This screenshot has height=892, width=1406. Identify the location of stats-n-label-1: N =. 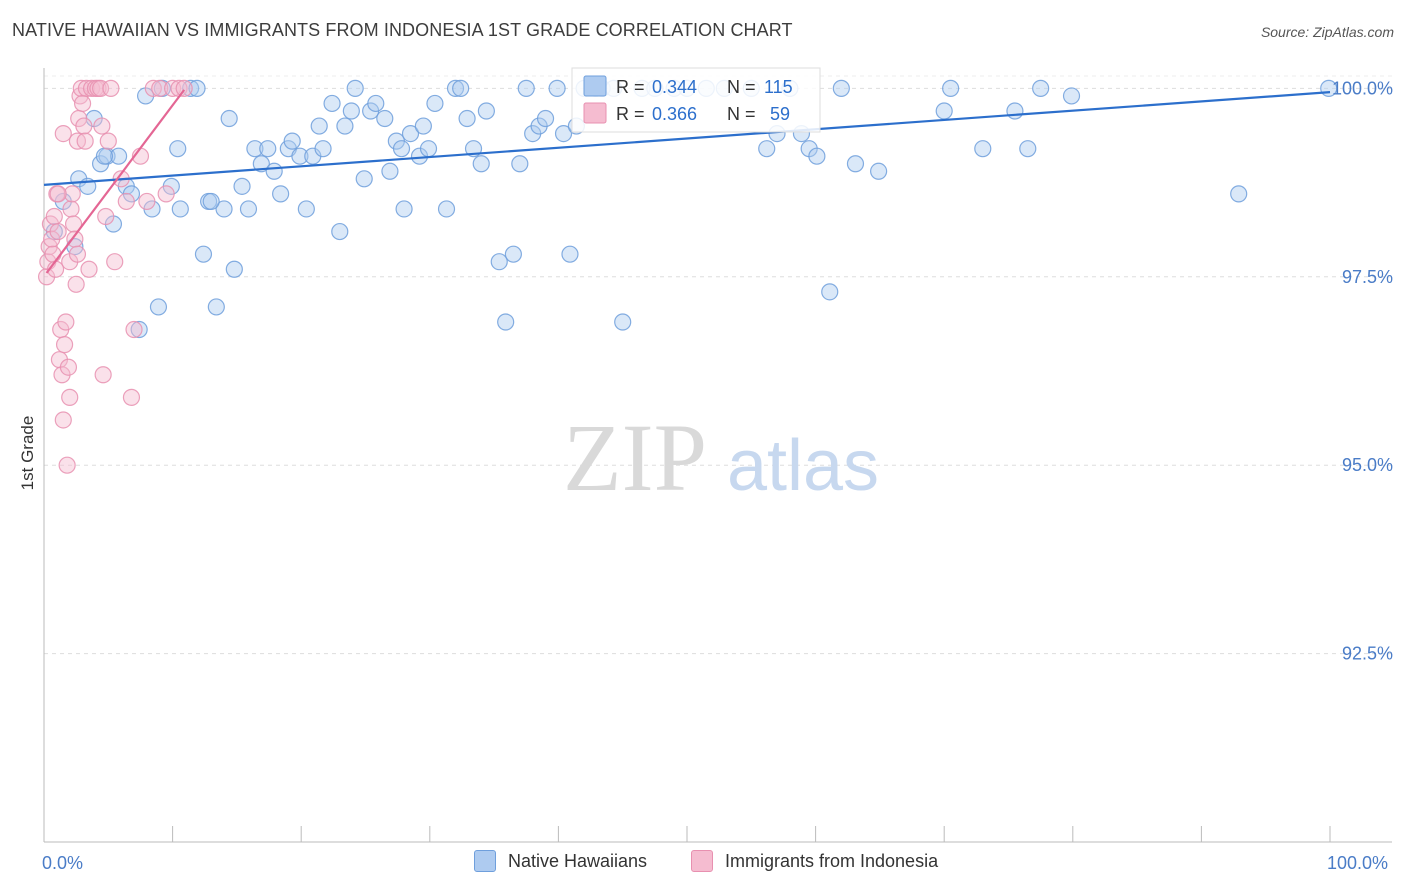
(741, 87).